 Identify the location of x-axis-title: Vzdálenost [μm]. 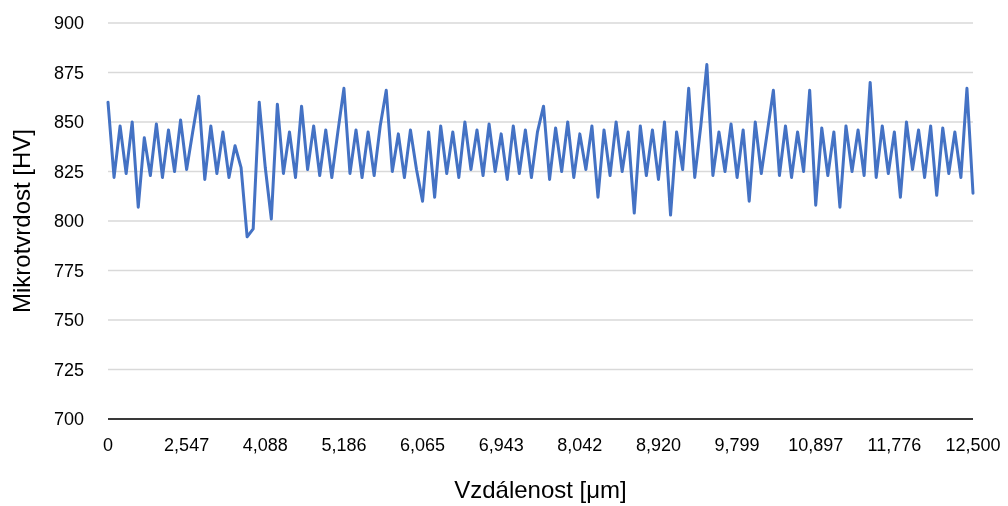
(540, 489).